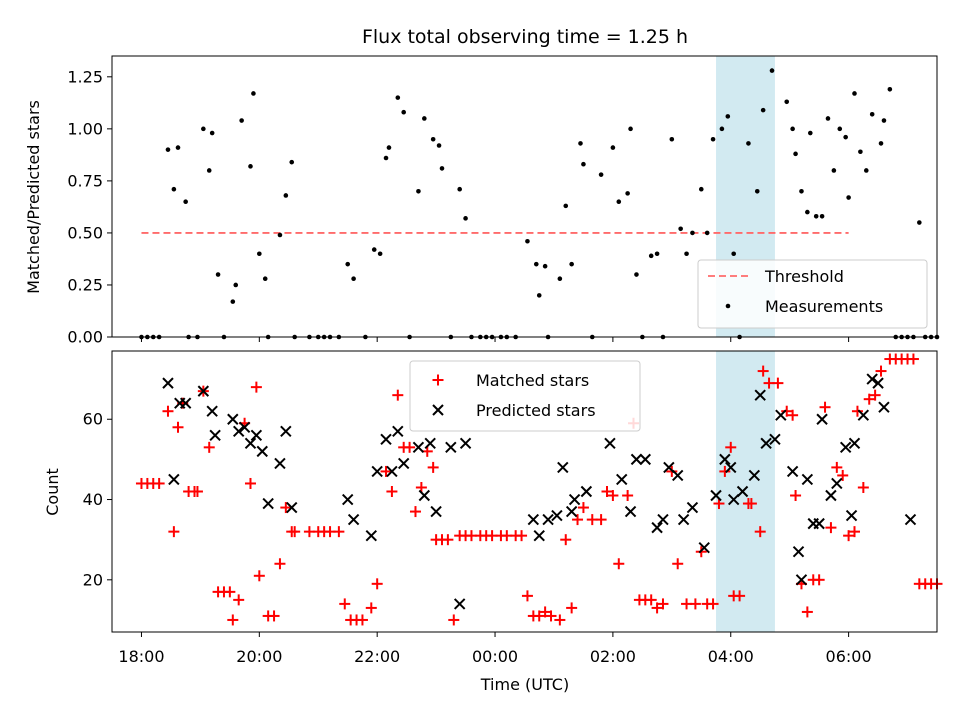 The width and height of the screenshot is (960, 720). What do you see at coordinates (93, 579) in the screenshot?
I see `count-y-tick-label: 20` at bounding box center [93, 579].